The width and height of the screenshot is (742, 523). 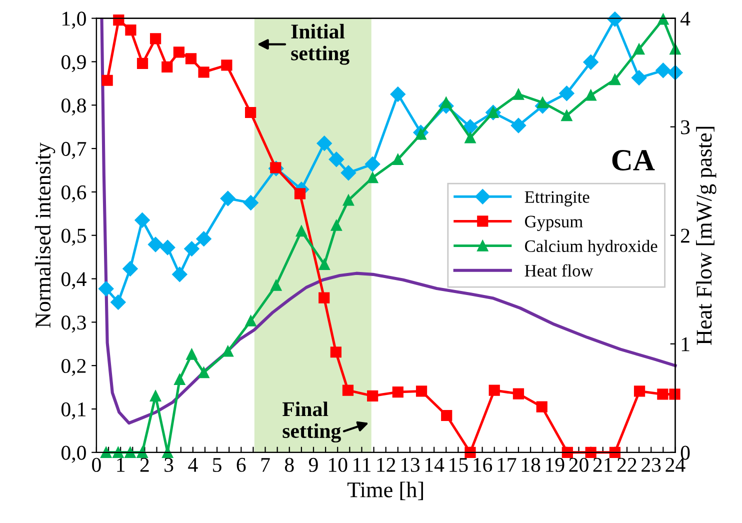 What do you see at coordinates (73, 367) in the screenshot?
I see `y-tick-label: 0,2` at bounding box center [73, 367].